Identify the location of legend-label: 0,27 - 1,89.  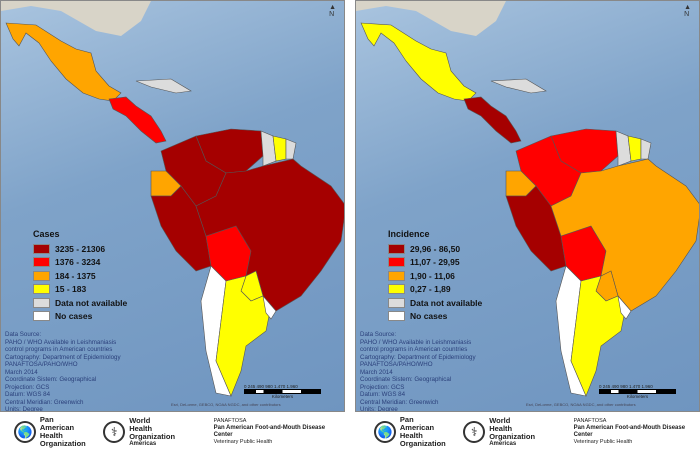
(430, 289).